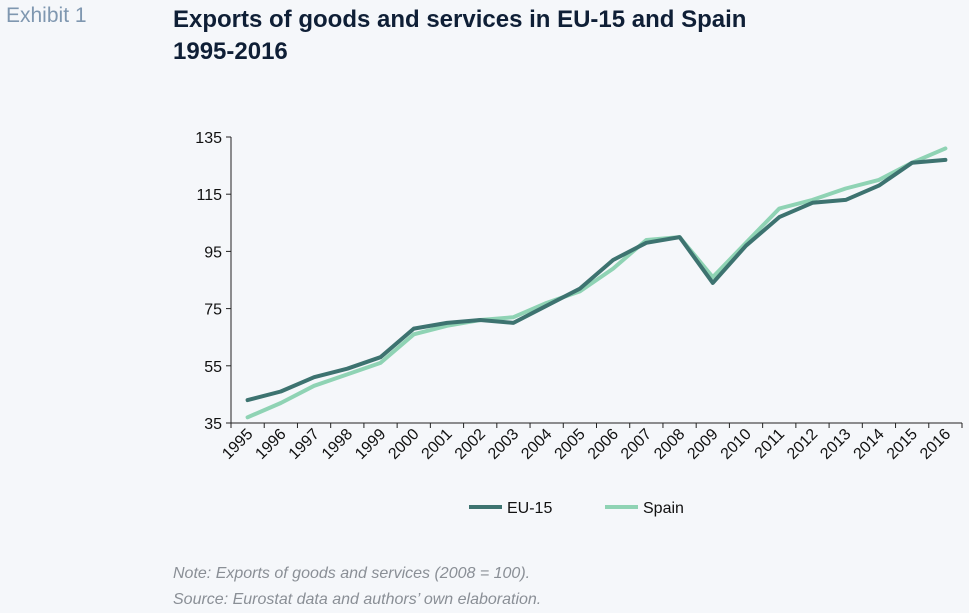 The height and width of the screenshot is (613, 969). Describe the element at coordinates (736, 444) in the screenshot. I see `x-tick-label: 2010` at that location.